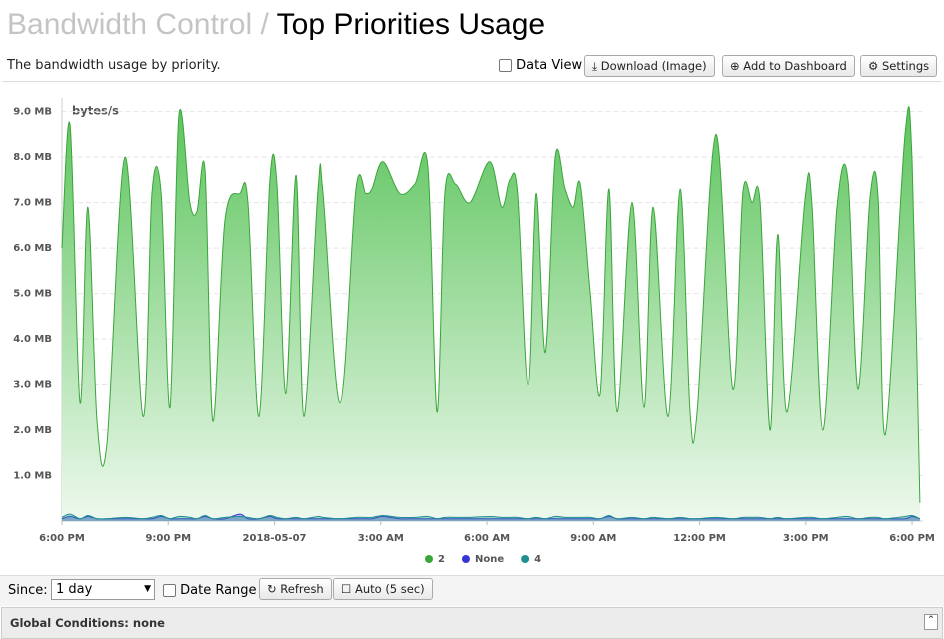  What do you see at coordinates (32, 294) in the screenshot?
I see `y-tick-label: 5.0 MB` at bounding box center [32, 294].